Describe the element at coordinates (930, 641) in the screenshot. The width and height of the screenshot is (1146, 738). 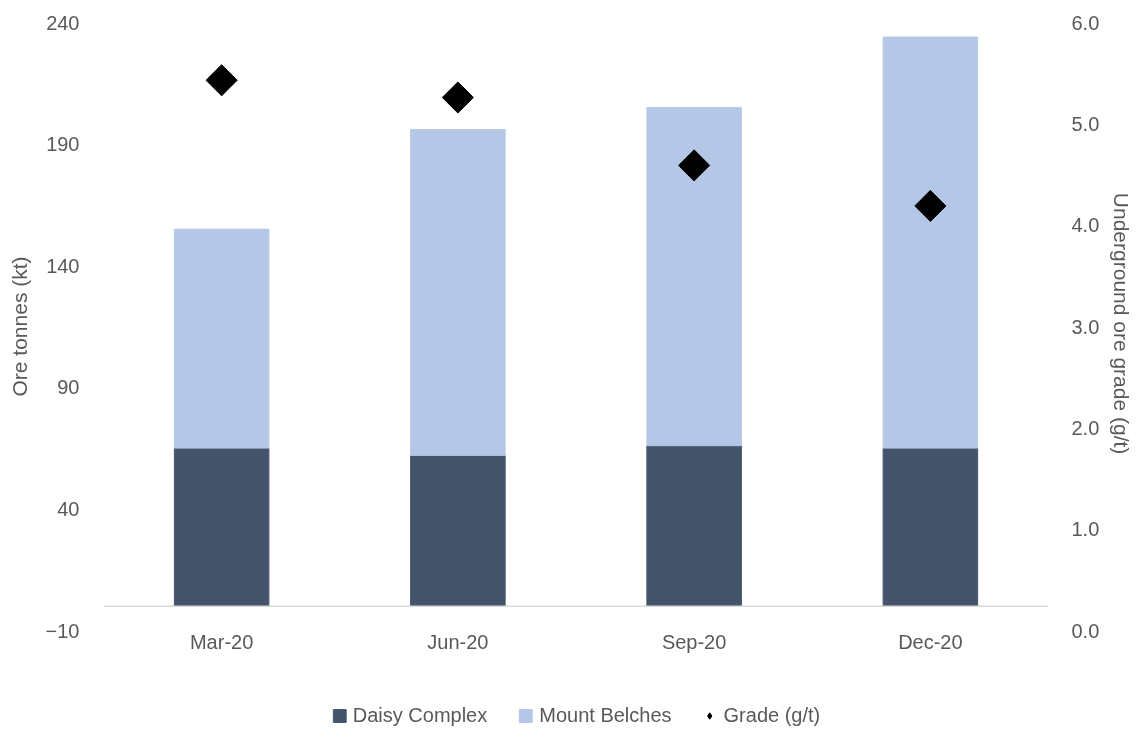
I see `x-tick-label: Dec-20` at that location.